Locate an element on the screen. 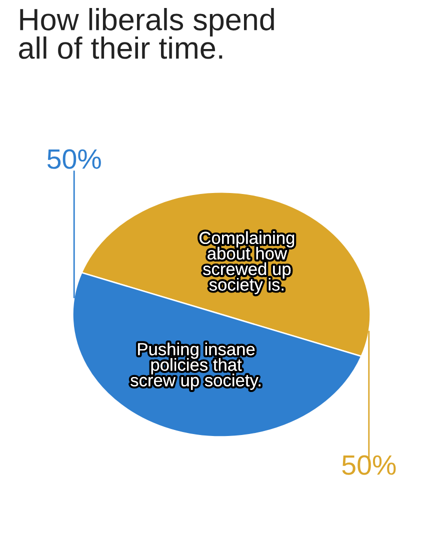 Image resolution: width=443 pixels, height=533 pixels. slice-label: Complaining about how screwed up society is. is located at coordinates (247, 262).